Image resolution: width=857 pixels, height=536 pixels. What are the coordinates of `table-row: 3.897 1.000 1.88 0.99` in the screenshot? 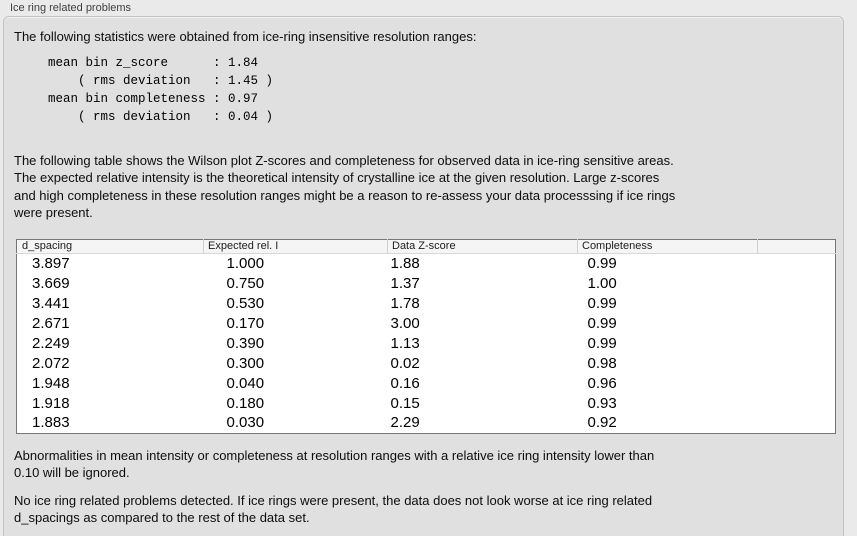 It's located at (426, 263).